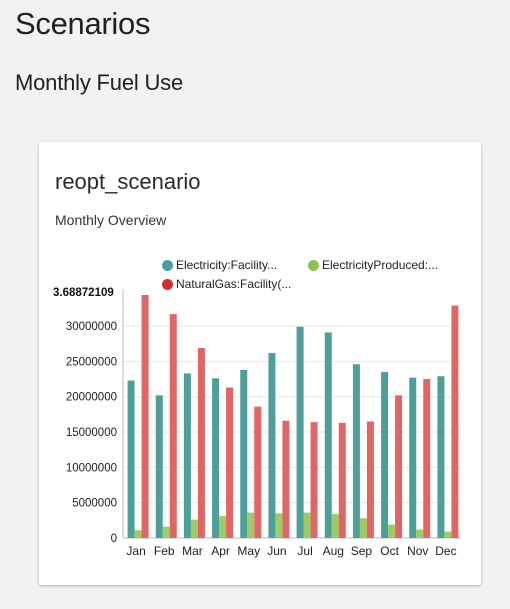  I want to click on y-tick-label: 5000000, so click(94, 504).